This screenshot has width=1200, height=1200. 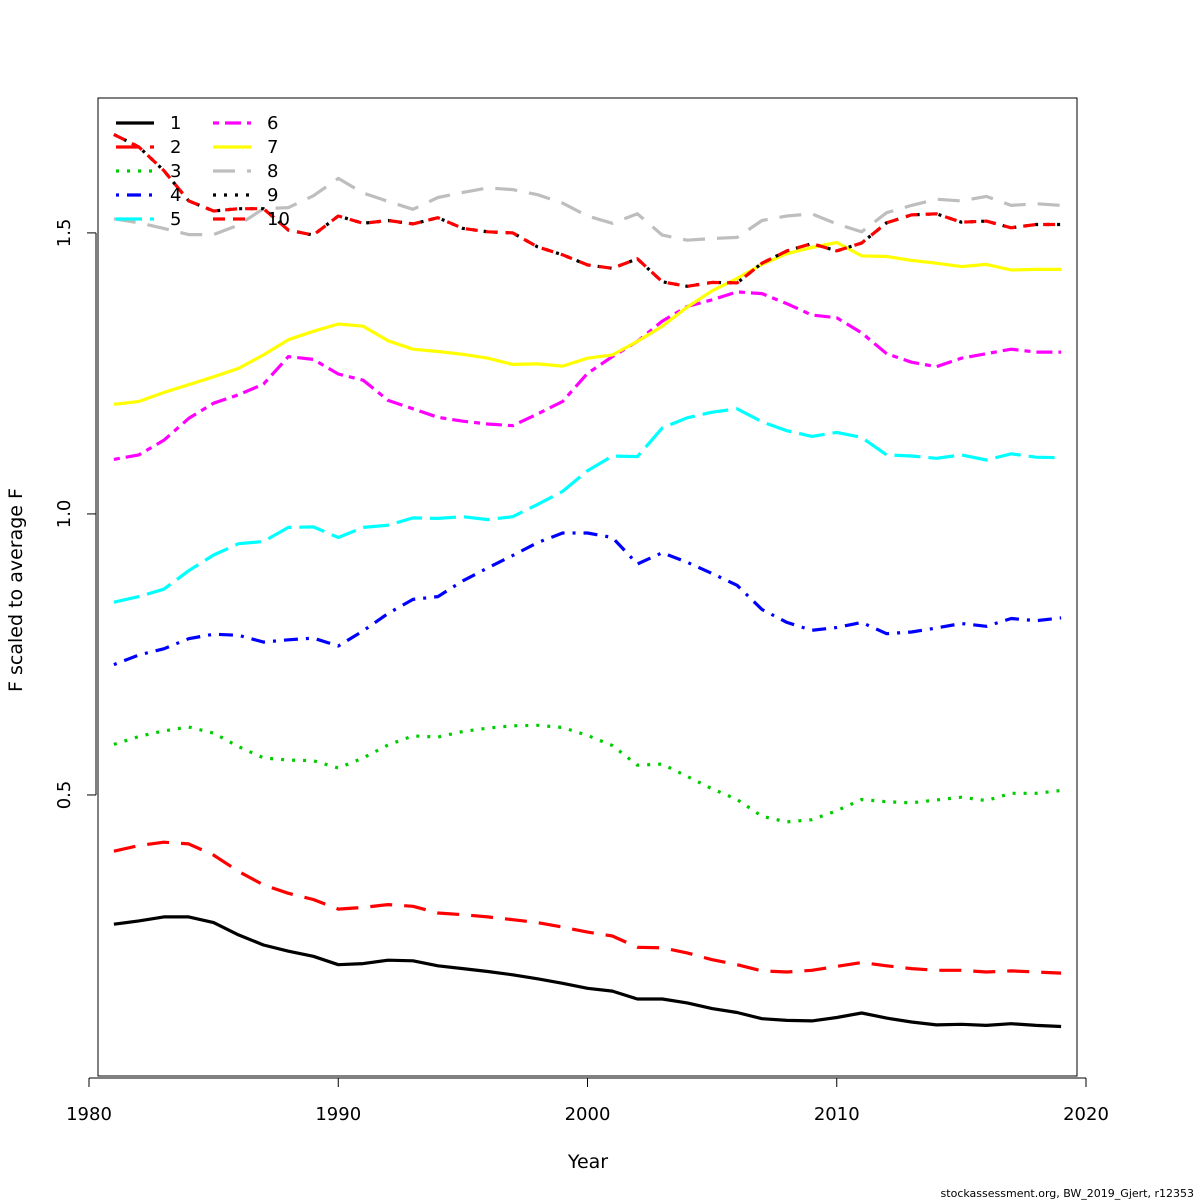 I want to click on x-tick-label-2010: 2010, so click(x=837, y=1114).